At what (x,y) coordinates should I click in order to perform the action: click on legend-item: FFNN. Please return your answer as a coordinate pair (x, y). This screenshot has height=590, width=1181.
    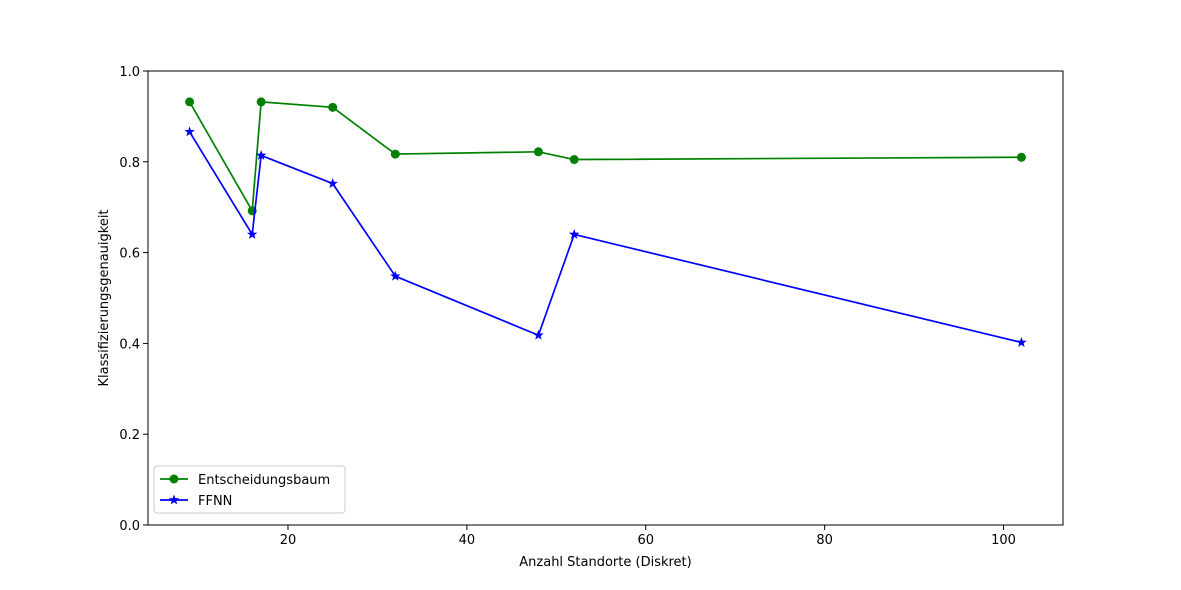
    Looking at the image, I should click on (196, 501).